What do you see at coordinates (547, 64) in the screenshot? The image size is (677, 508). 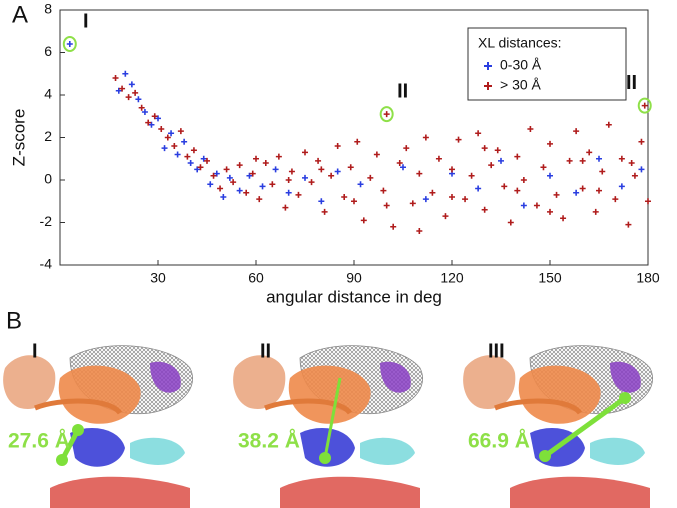 I see `legend-box` at bounding box center [547, 64].